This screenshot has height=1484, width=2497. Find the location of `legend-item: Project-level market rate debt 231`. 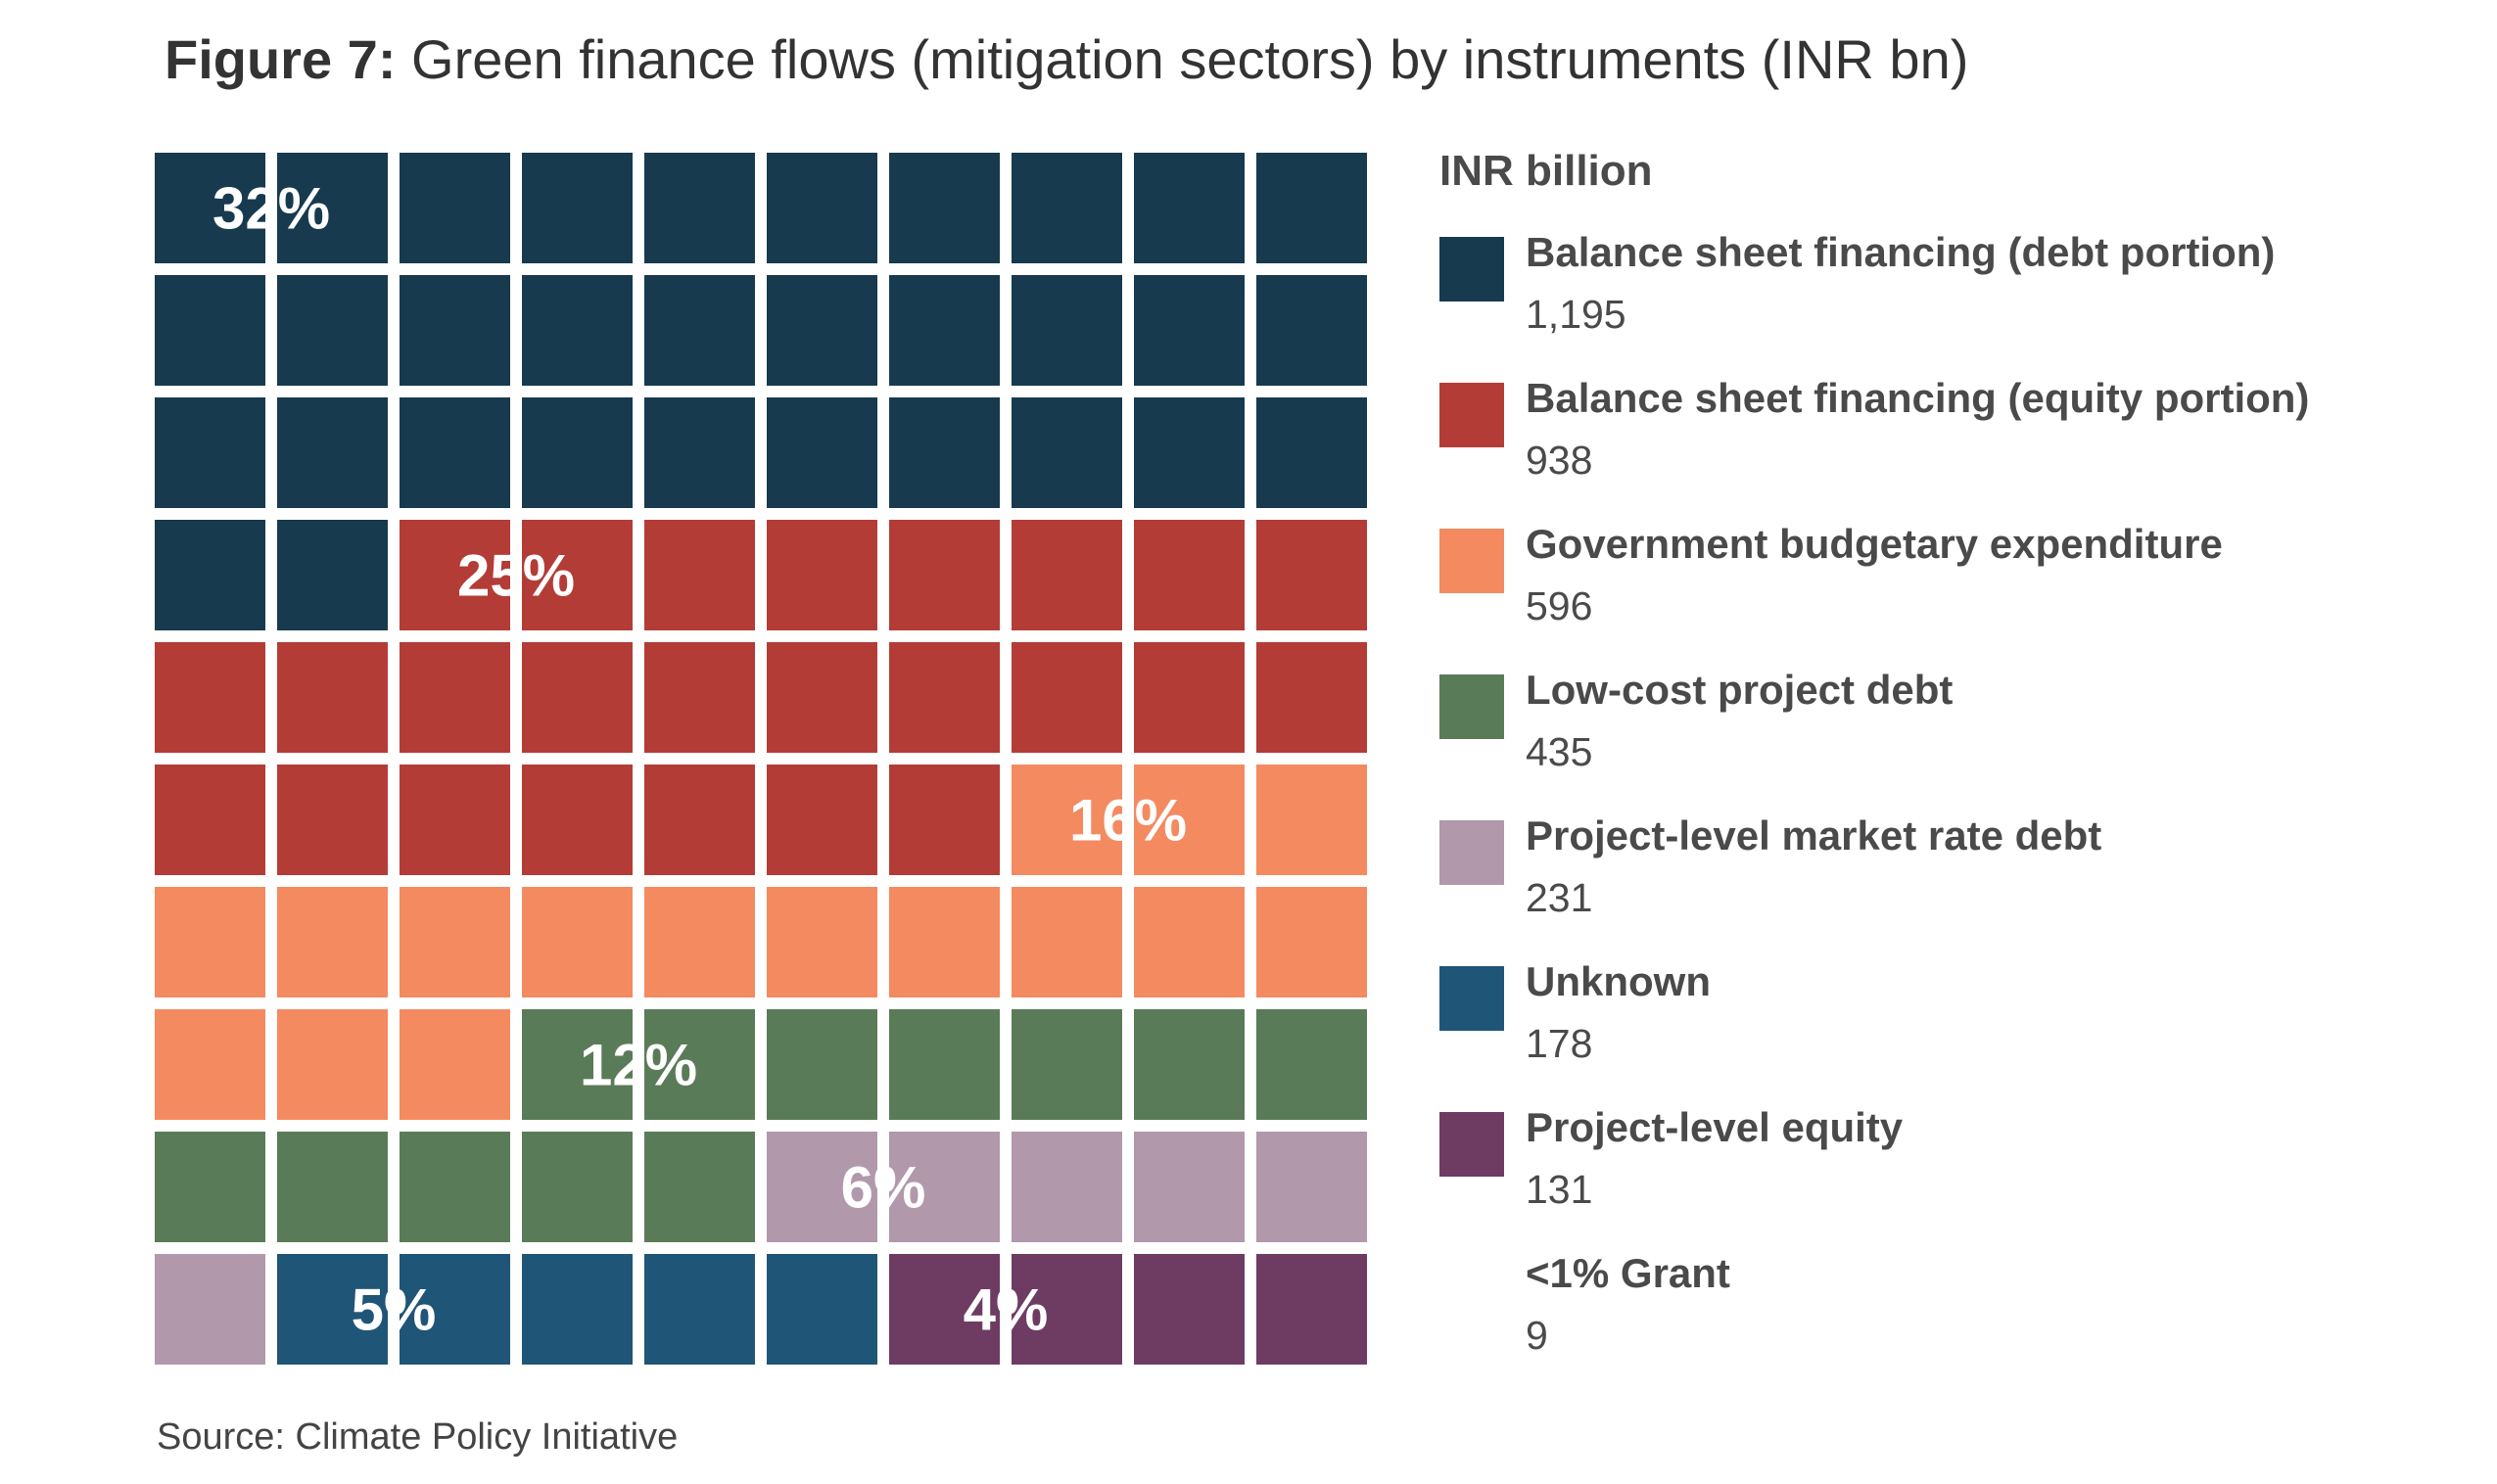

legend-item: Project-level market rate debt 231 is located at coordinates (1958, 885).